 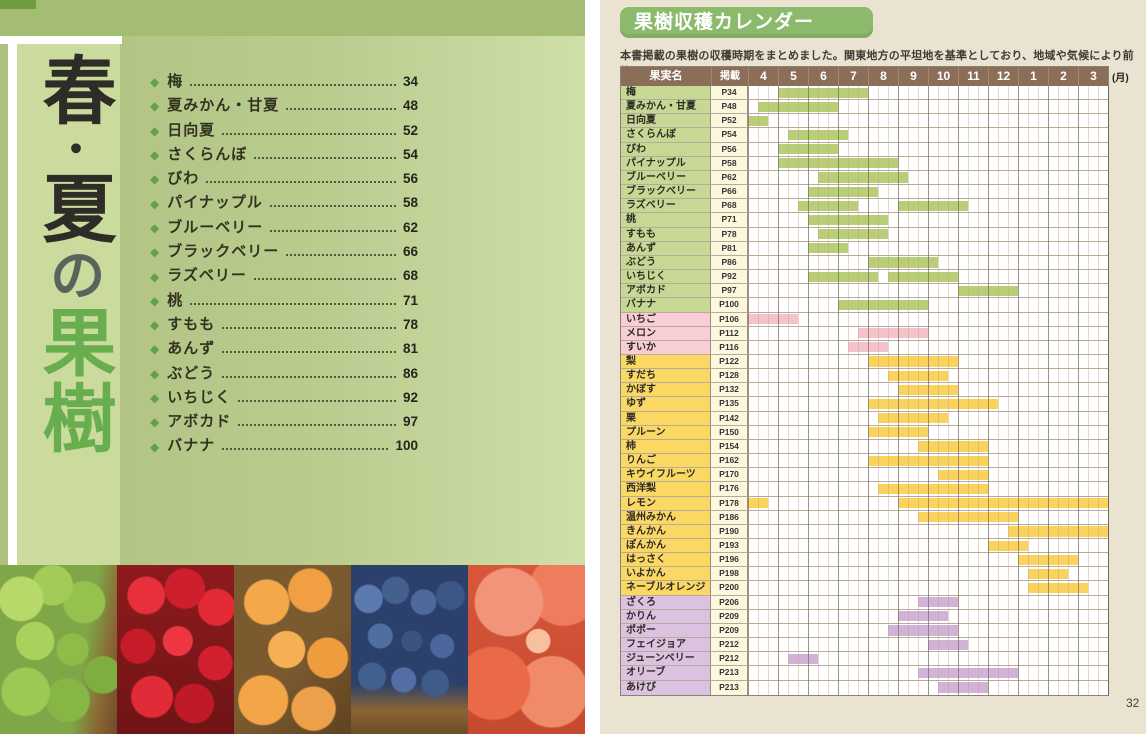 What do you see at coordinates (864, 503) in the screenshot?
I see `table-row: レモン P178` at bounding box center [864, 503].